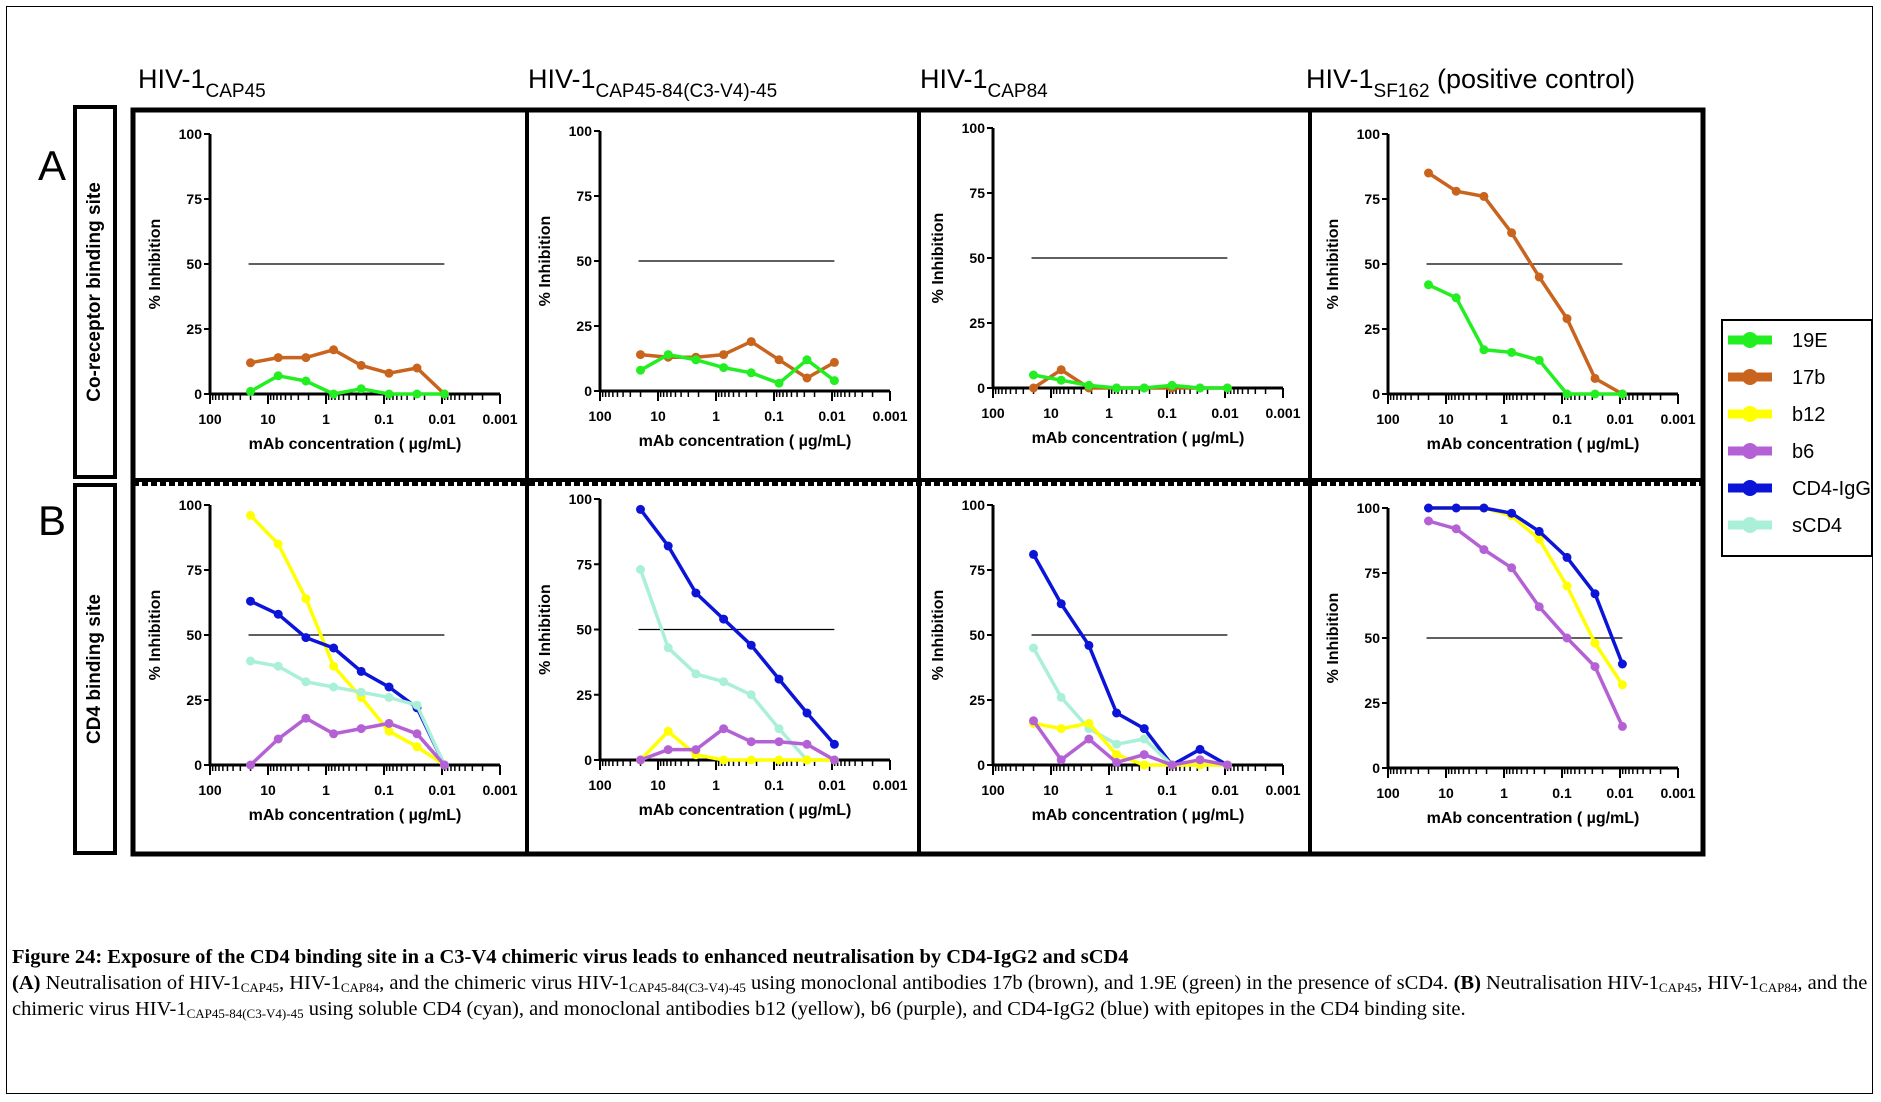  I want to click on row-label: CD4 binding site, so click(94, 669).